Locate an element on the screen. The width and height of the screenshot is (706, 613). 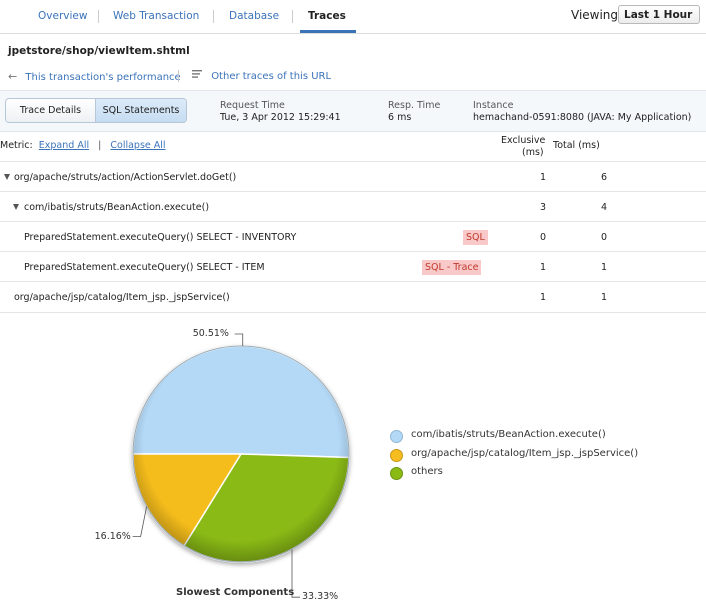
active-tab-indicator is located at coordinates (328, 31).